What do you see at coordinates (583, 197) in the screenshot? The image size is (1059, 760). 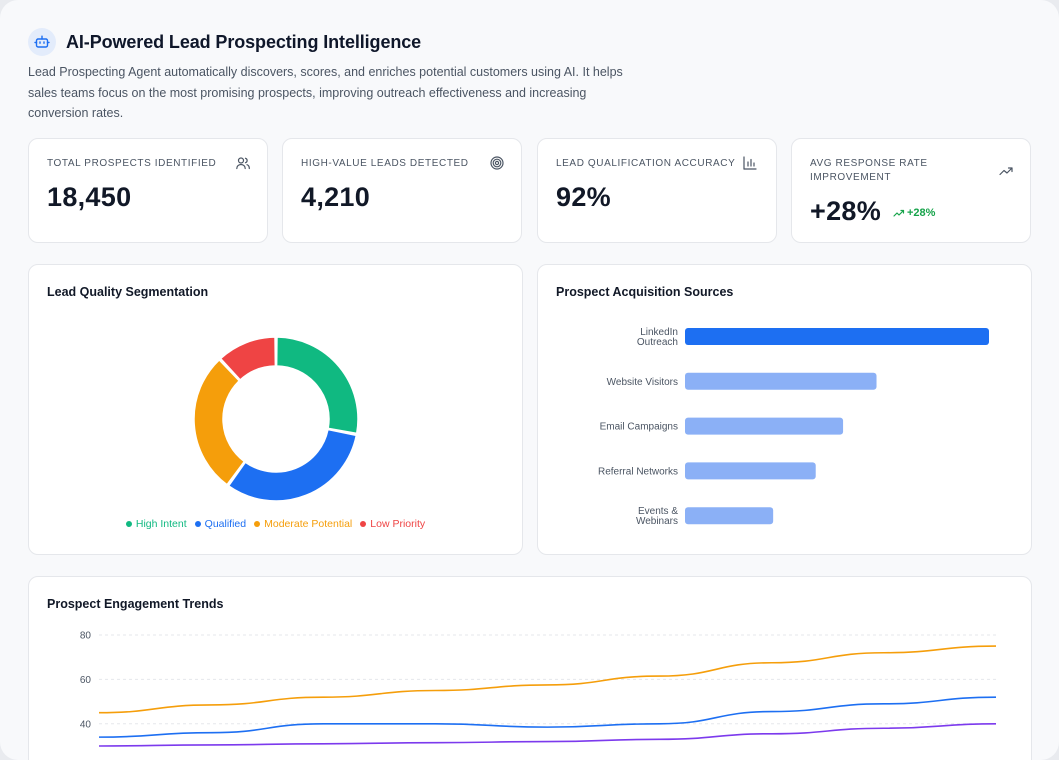 I see `kpi-value: 92%` at bounding box center [583, 197].